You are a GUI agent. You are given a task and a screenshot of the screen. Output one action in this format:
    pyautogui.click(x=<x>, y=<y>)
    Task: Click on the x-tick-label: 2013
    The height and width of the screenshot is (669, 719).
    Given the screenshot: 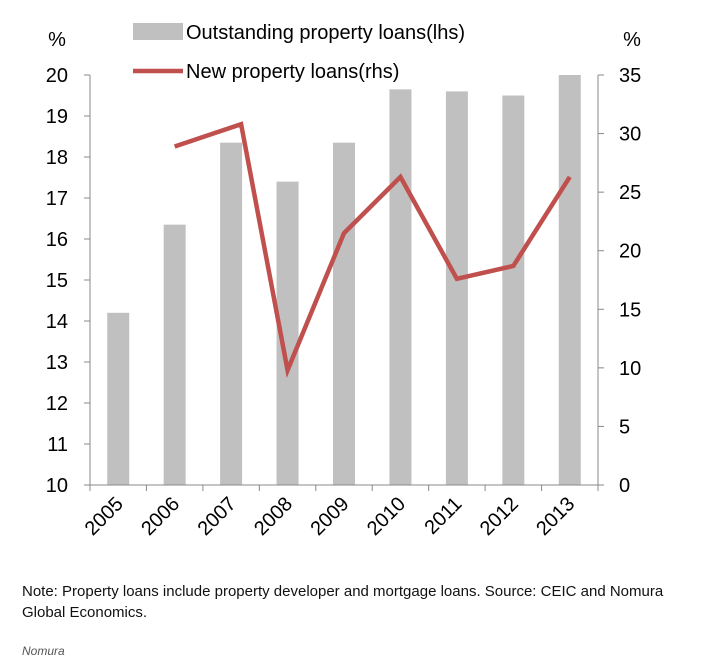 What is the action you would take?
    pyautogui.click(x=555, y=516)
    